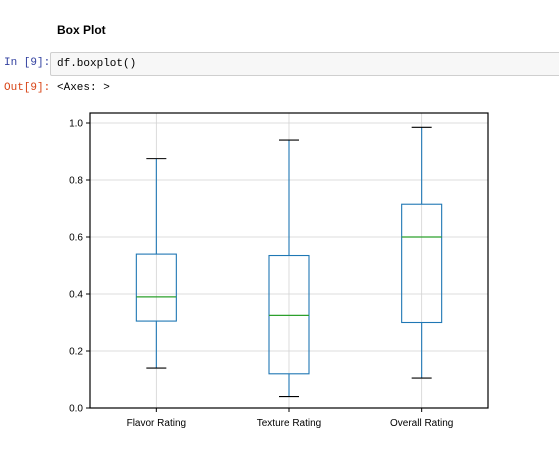 This screenshot has width=559, height=456. What do you see at coordinates (304, 64) in the screenshot?
I see `code-cell-input: df.boxplot()` at bounding box center [304, 64].